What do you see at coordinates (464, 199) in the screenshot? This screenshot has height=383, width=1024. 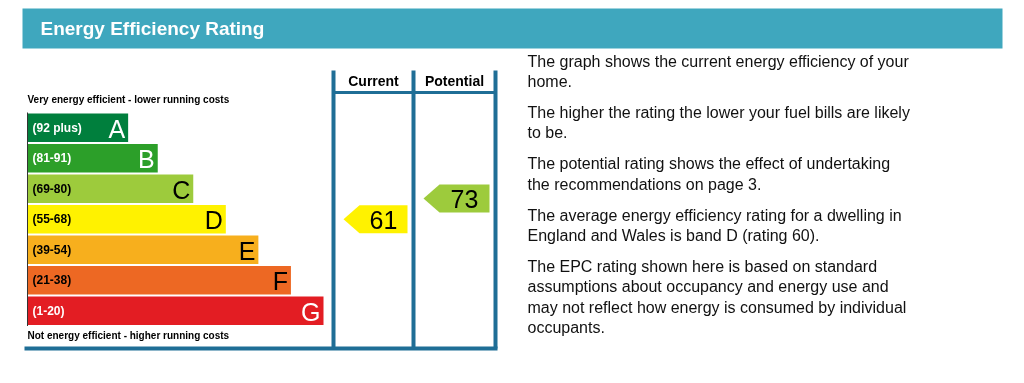 I see `text: 73` at bounding box center [464, 199].